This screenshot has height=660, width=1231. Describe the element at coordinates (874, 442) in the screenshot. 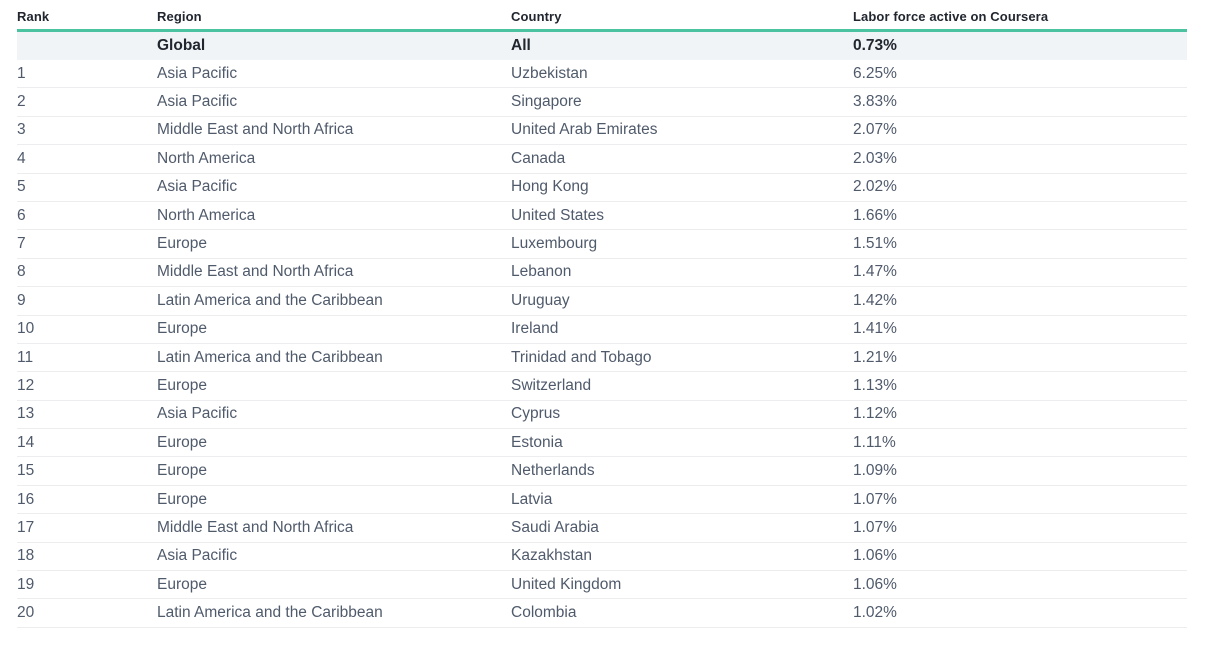

I see `value-cell: 1.11%` at that location.